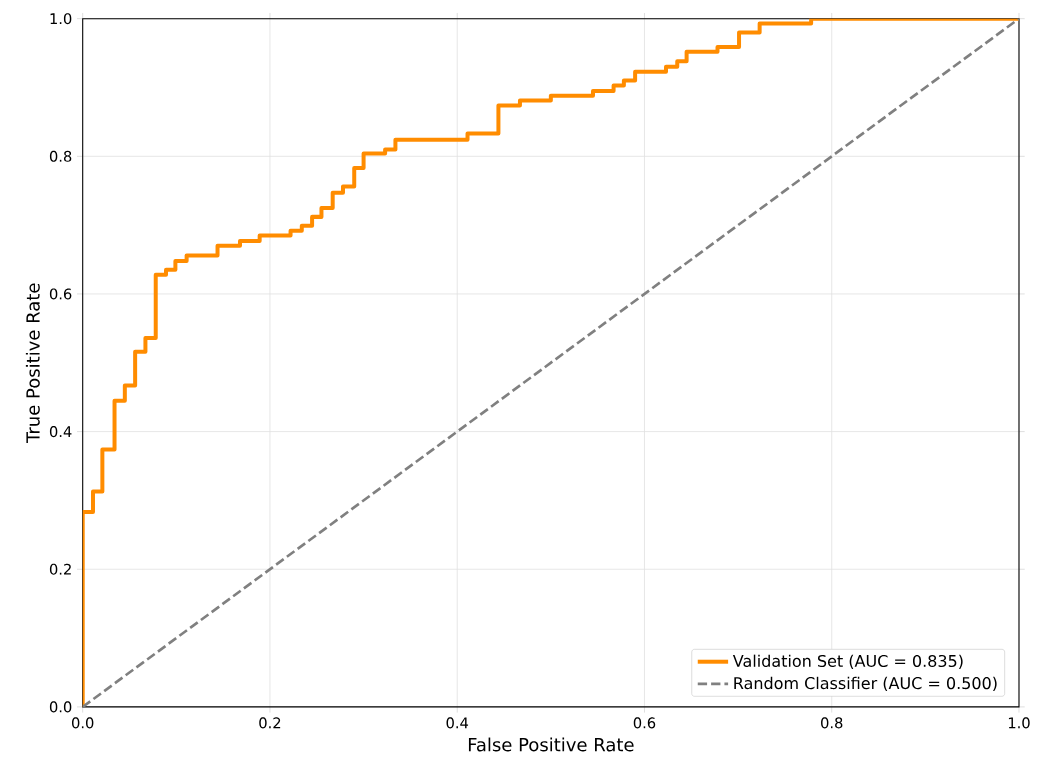 The image size is (1039, 768). I want to click on y-tick-label: 0.6, so click(60, 294).